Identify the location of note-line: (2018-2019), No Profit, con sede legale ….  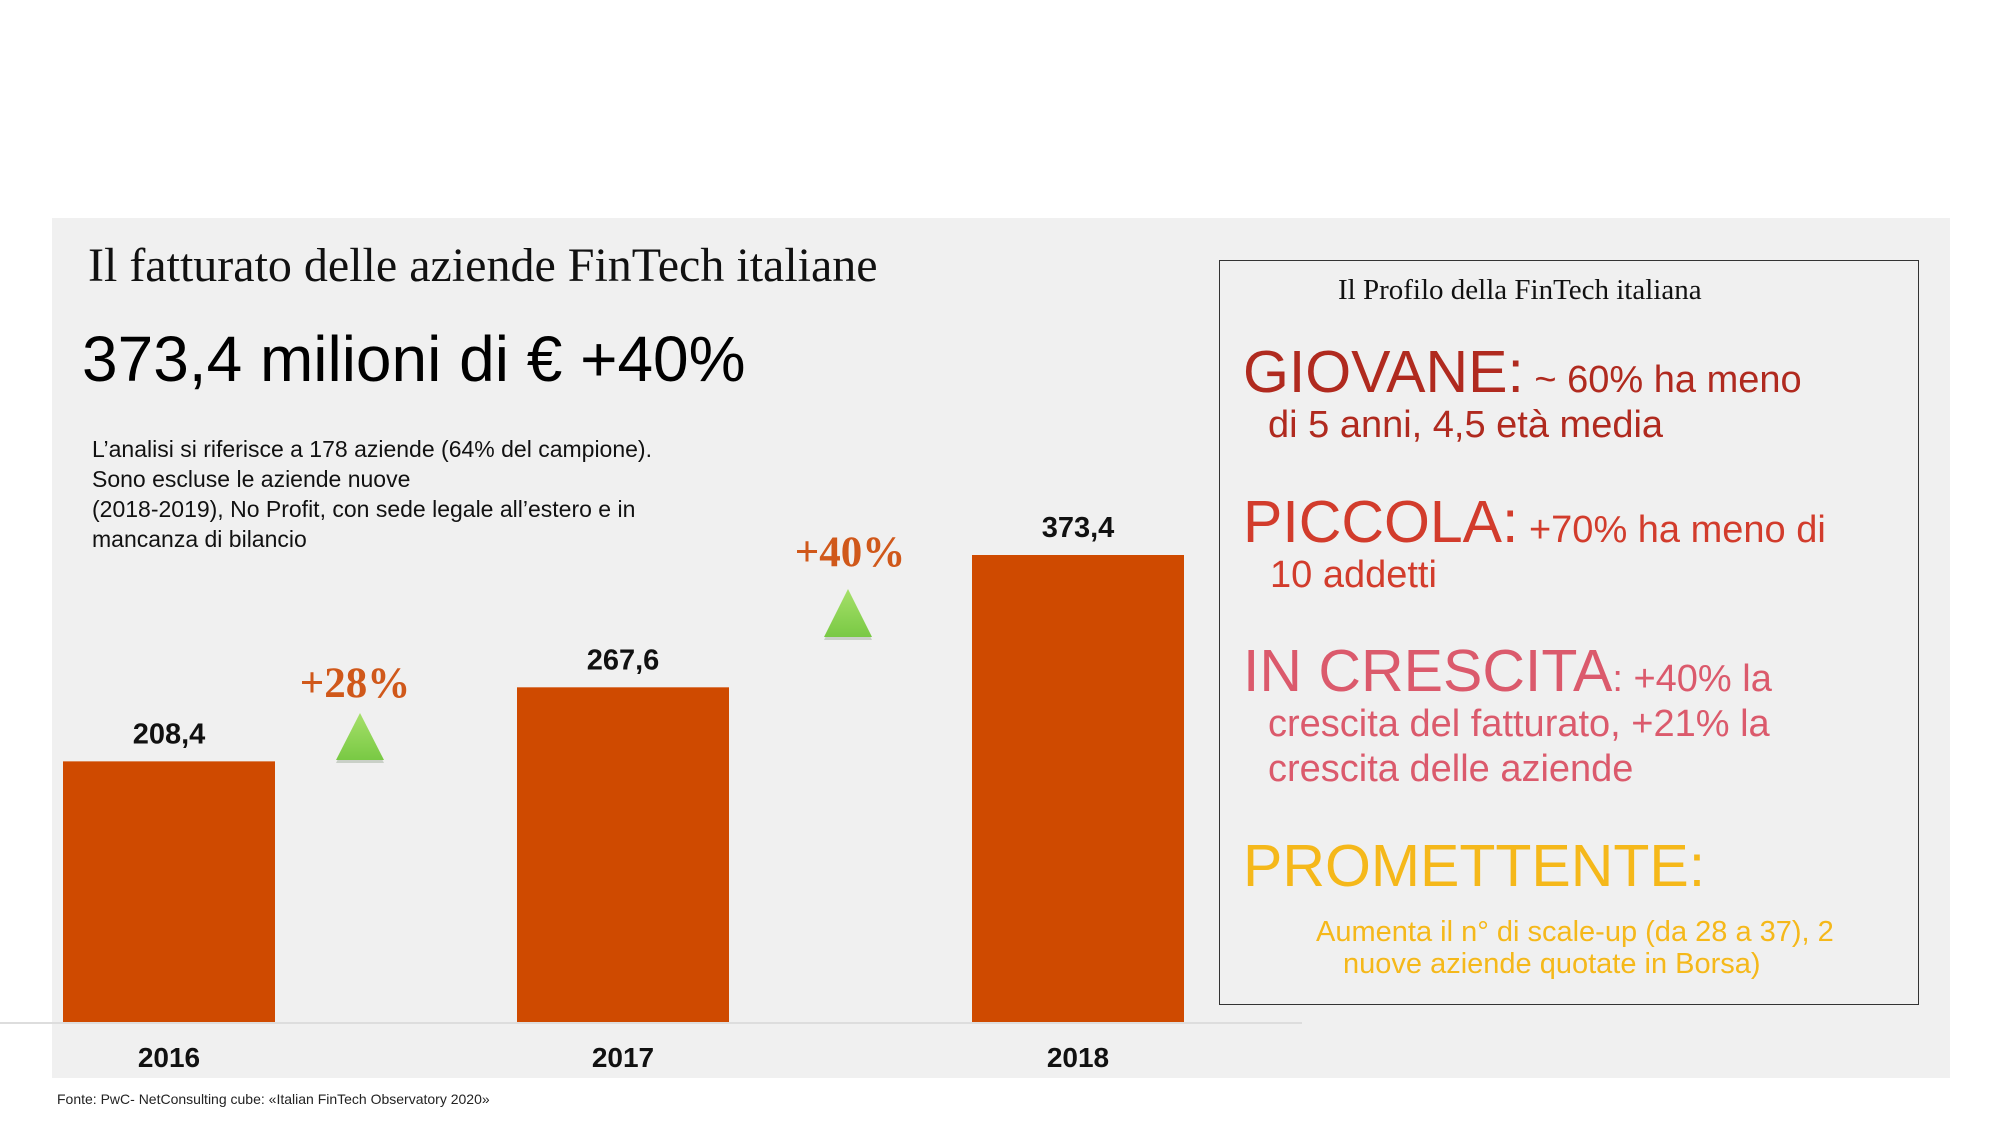
(364, 509).